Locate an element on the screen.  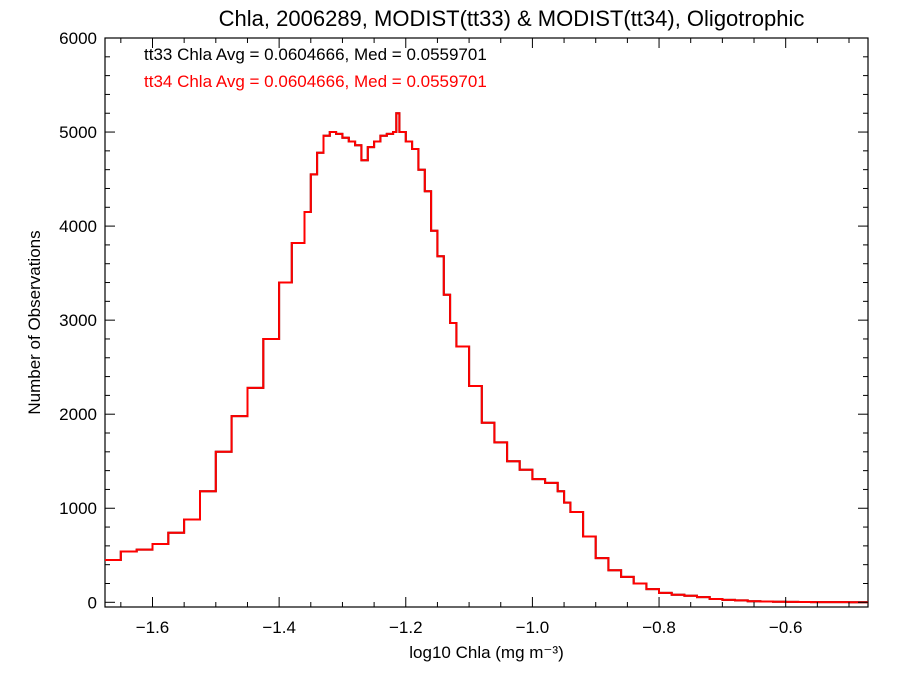
y-tick-label: 3000 is located at coordinates (78, 320).